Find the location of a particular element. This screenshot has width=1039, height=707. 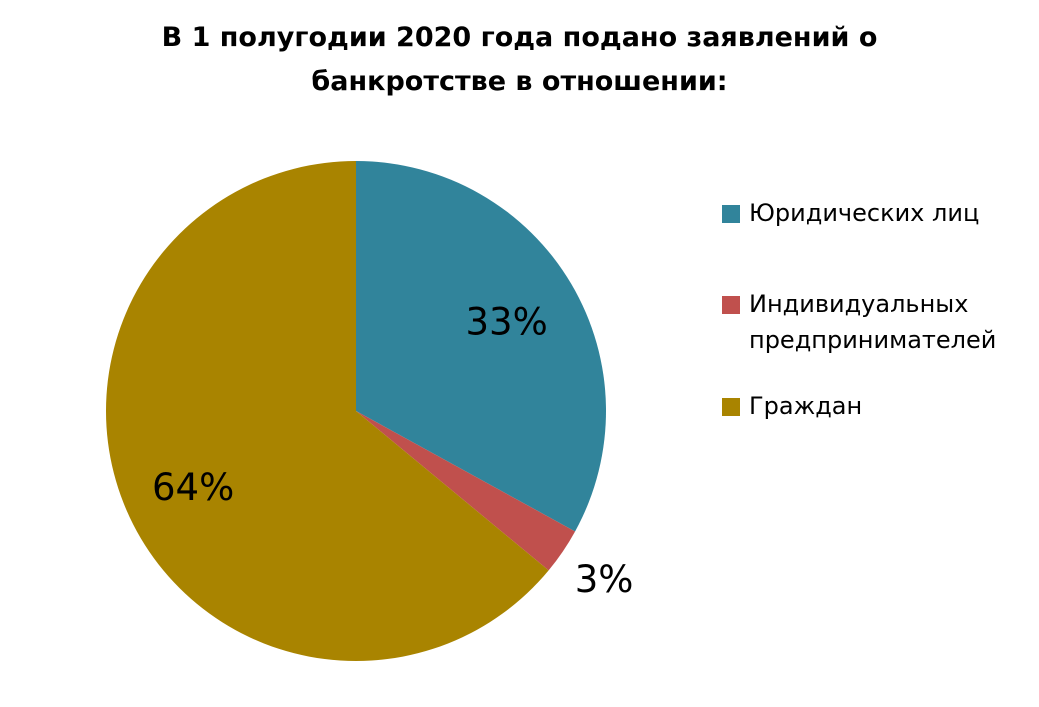

legend-swatch-legal-entities is located at coordinates (731, 214).